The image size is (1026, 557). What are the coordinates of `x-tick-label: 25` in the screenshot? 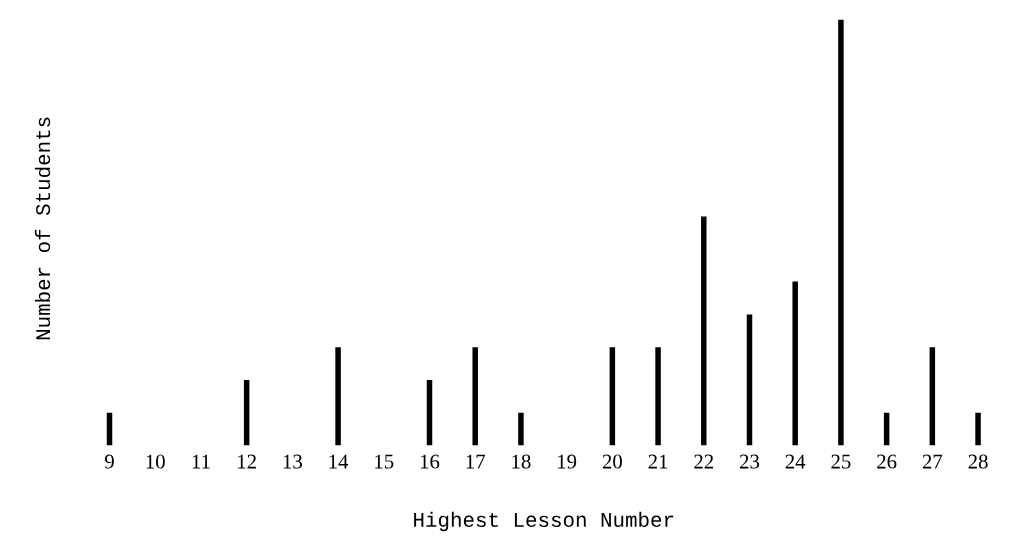 It's located at (841, 461).